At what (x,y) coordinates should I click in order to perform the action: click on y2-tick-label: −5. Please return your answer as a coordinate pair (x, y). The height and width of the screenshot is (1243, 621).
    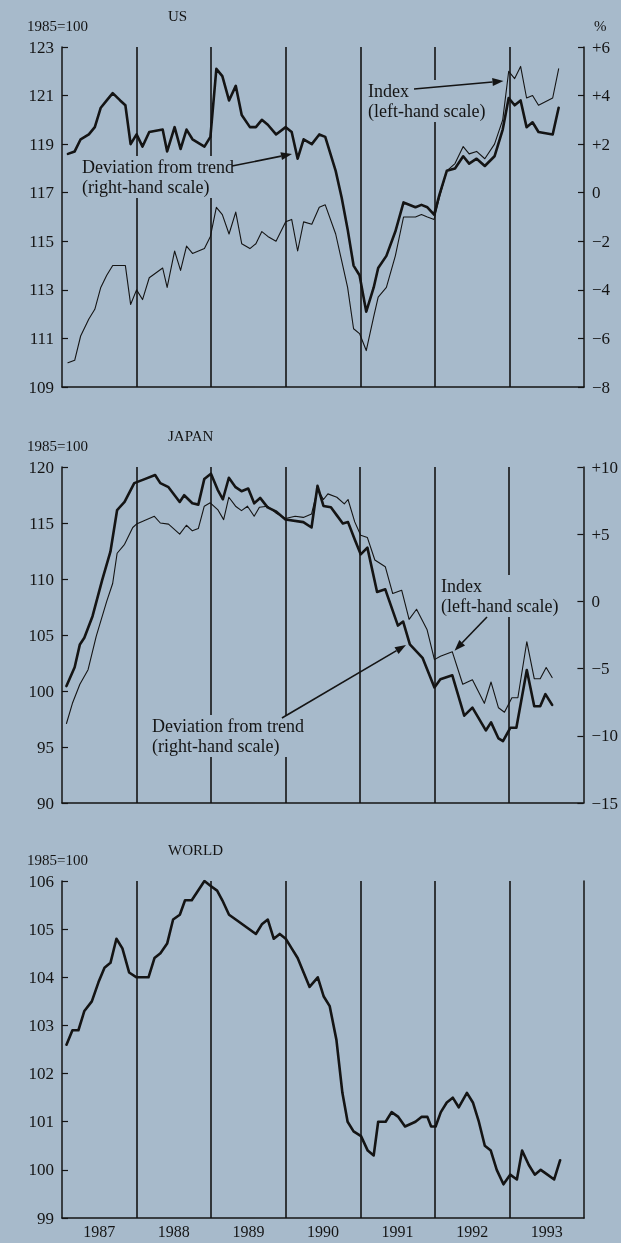
    Looking at the image, I should click on (600, 669).